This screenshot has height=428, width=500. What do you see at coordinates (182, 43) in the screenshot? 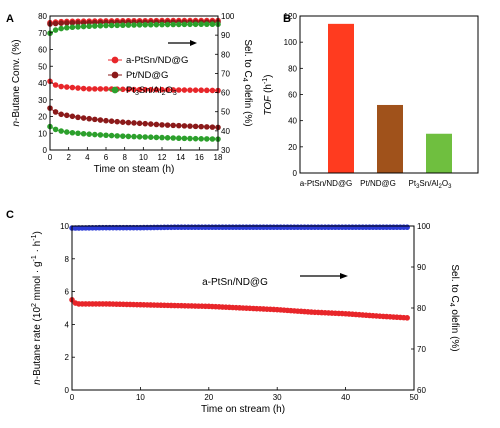
I see `panel-a-arrow` at bounding box center [182, 43].